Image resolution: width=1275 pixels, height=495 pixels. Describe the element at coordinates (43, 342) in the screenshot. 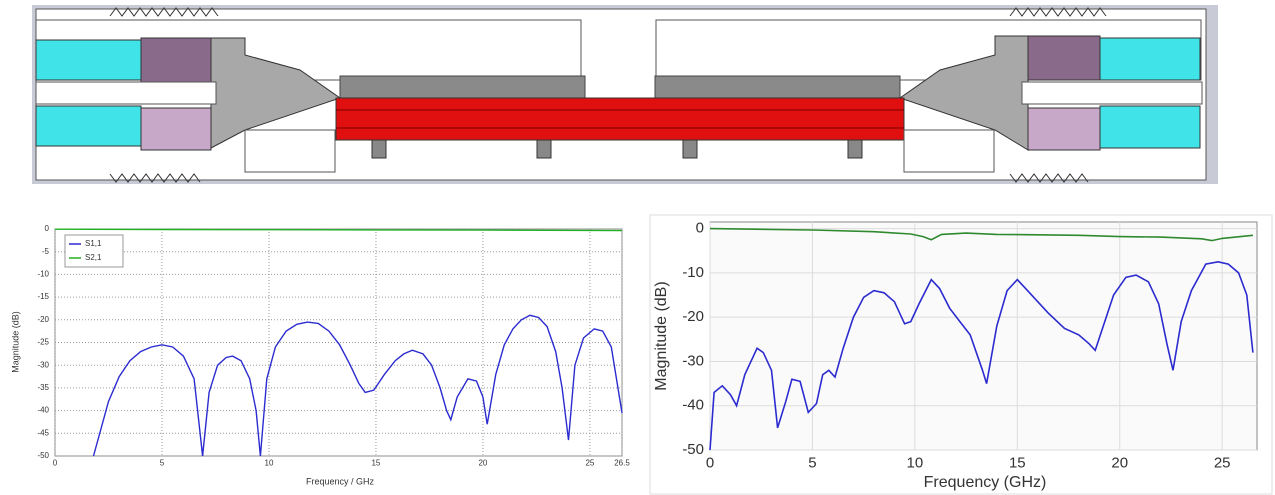

I see `y-tick-label: -25` at that location.